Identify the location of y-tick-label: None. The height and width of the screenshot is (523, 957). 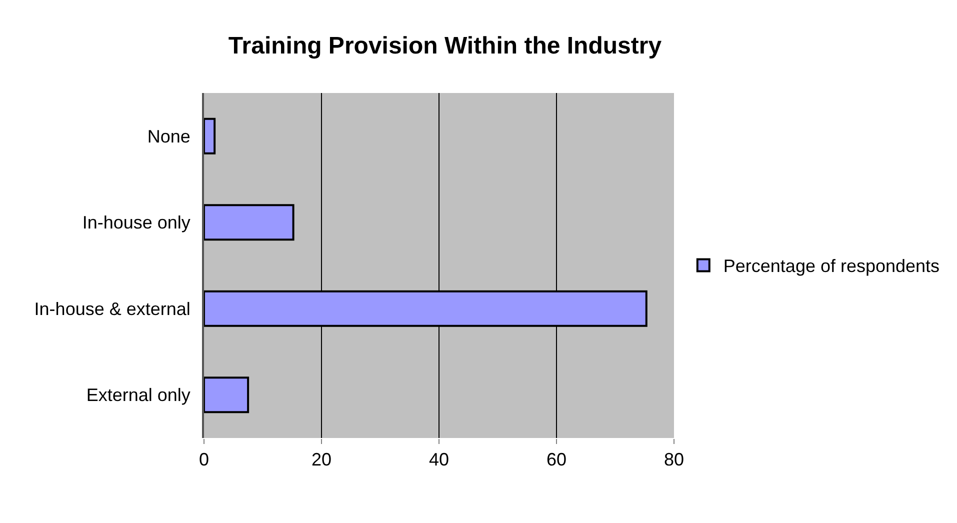
(168, 136).